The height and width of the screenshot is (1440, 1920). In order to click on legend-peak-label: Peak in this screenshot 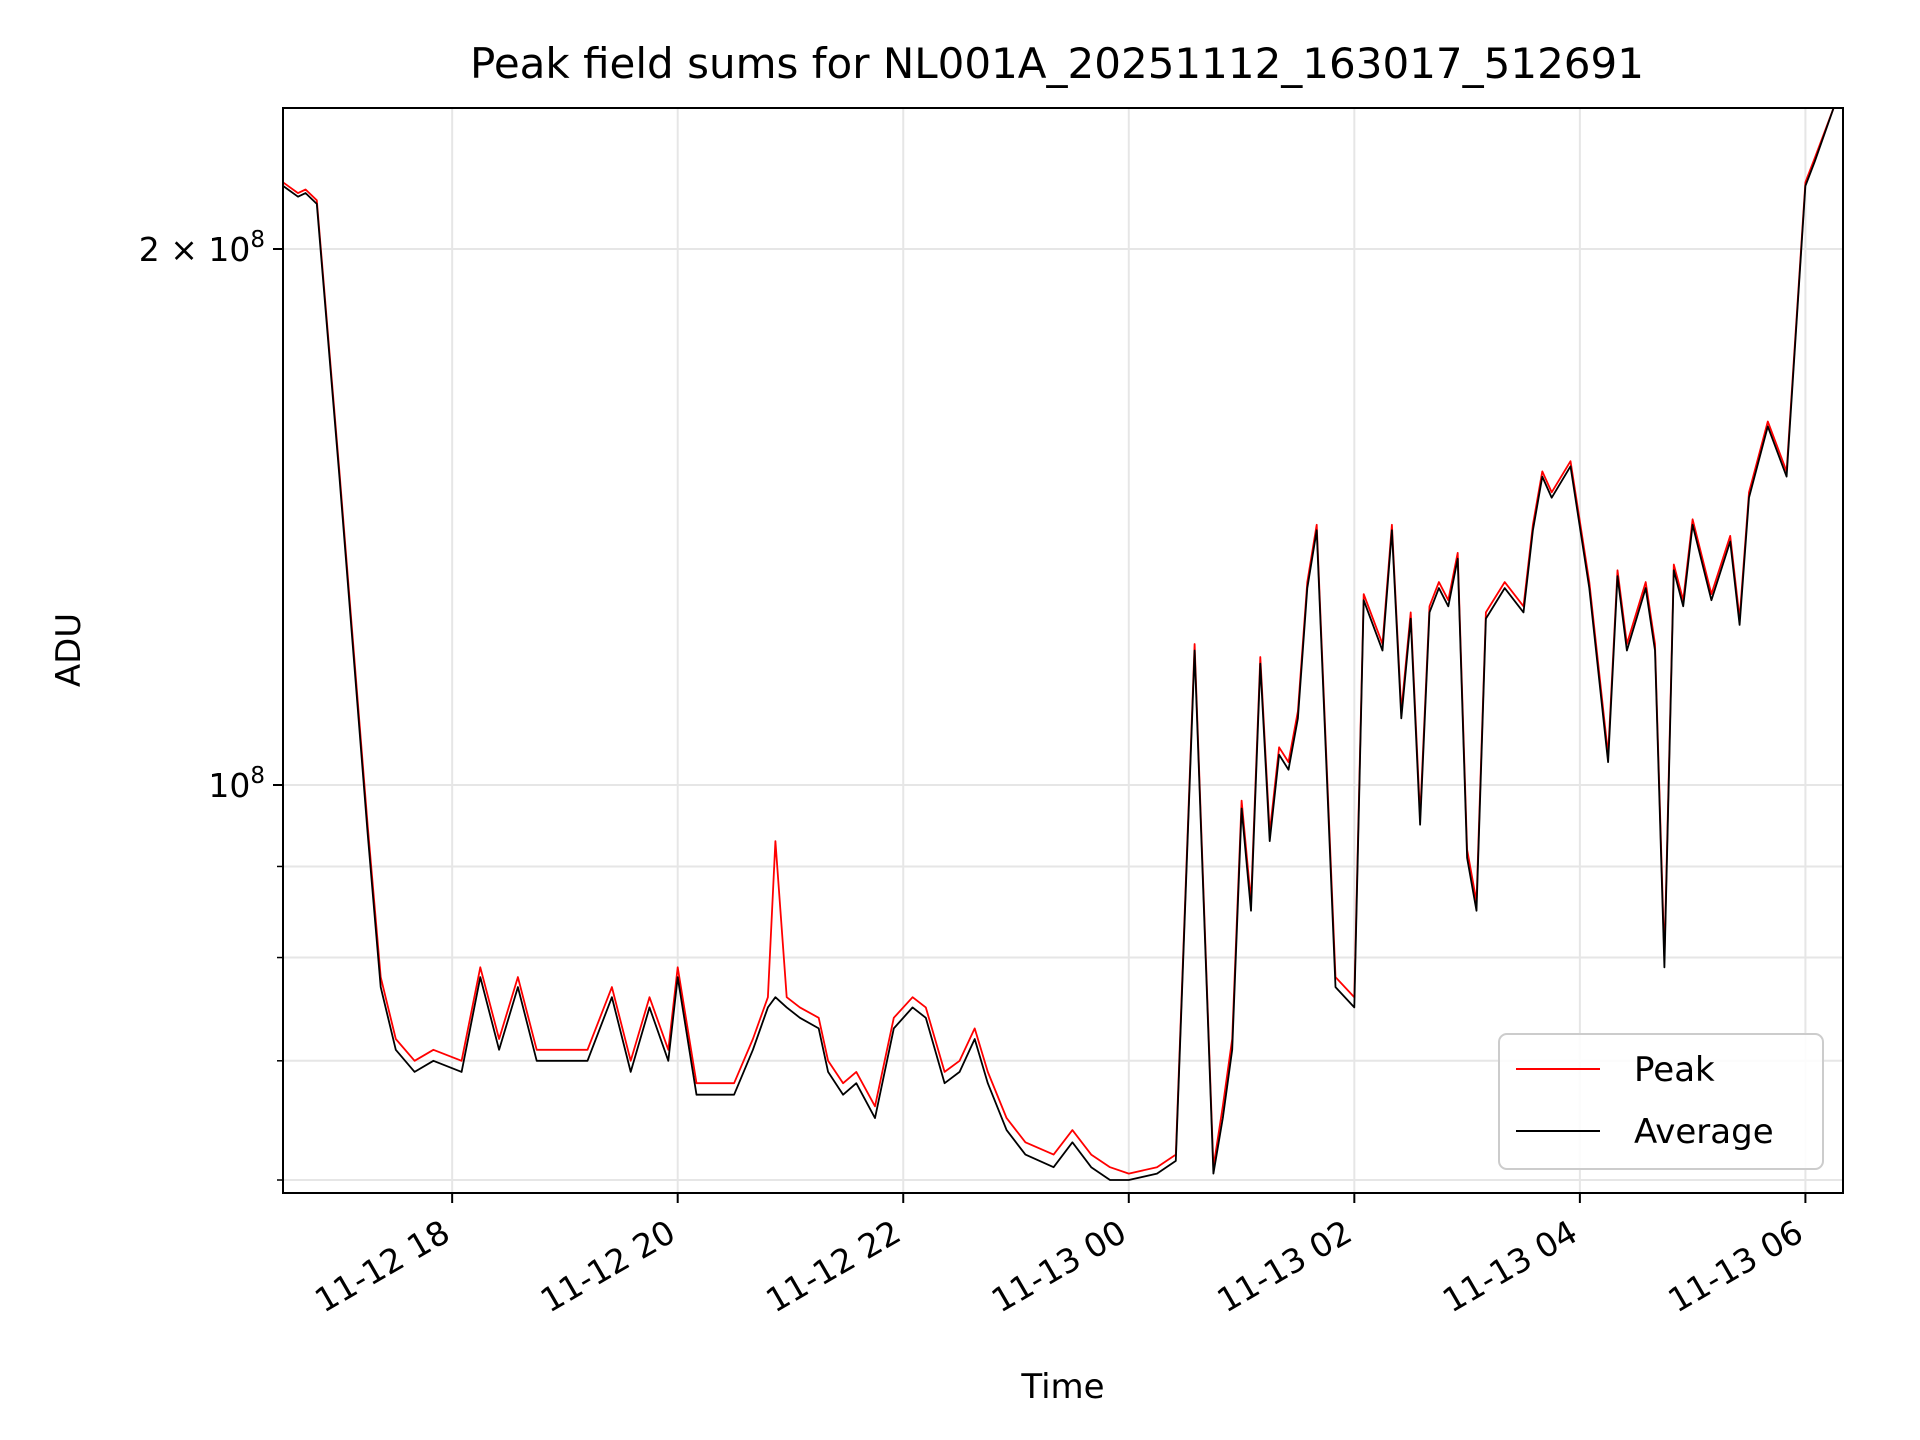, I will do `click(1674, 1070)`.